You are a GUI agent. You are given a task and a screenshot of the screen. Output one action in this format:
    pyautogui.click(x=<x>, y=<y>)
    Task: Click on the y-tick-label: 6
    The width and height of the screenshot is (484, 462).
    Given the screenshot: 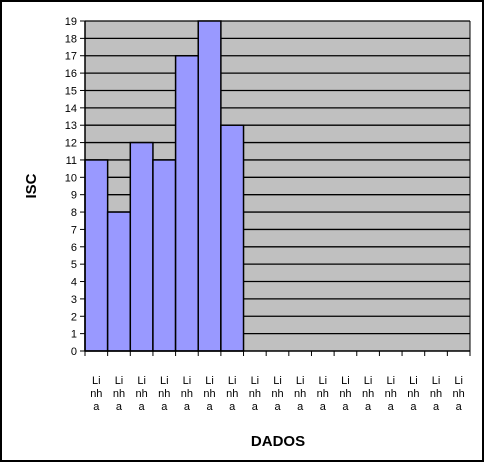 What is the action you would take?
    pyautogui.click(x=74, y=248)
    